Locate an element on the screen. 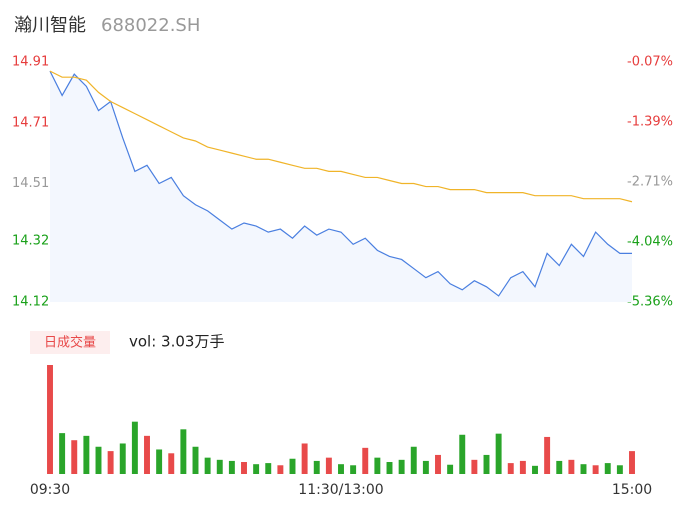 The image size is (686, 524). volume-legend: 日成交量 is located at coordinates (70, 343).